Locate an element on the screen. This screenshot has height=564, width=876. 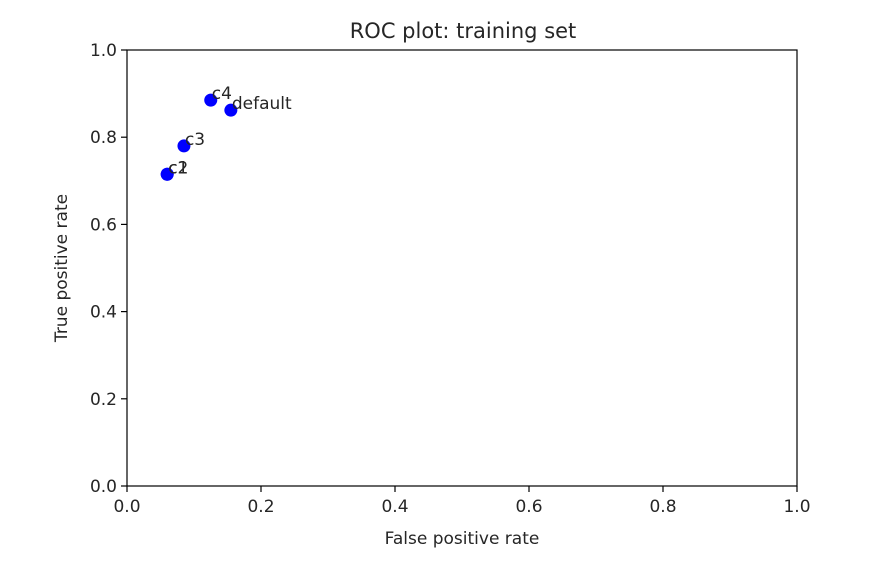
x-tick-label: 0.0 is located at coordinates (126, 507).